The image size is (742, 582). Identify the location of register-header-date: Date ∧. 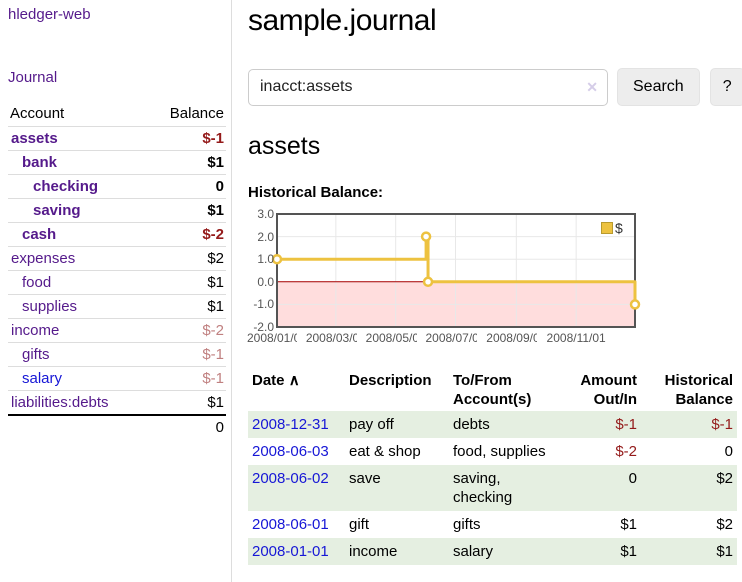
(276, 380).